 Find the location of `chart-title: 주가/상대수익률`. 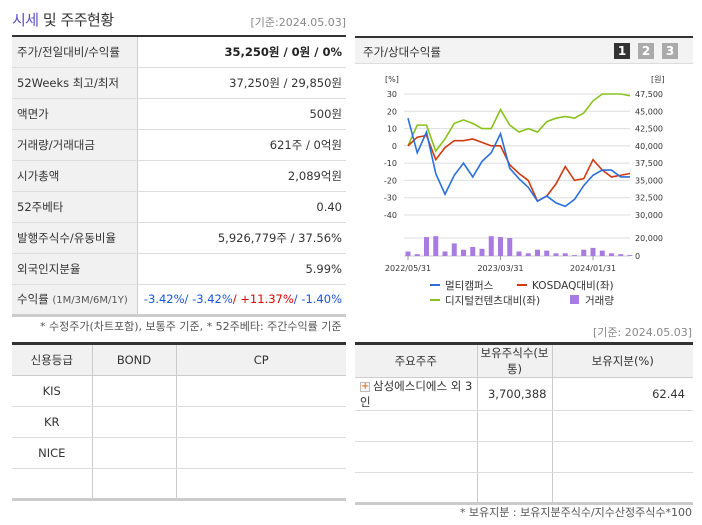

chart-title: 주가/상대수익률 is located at coordinates (402, 52).